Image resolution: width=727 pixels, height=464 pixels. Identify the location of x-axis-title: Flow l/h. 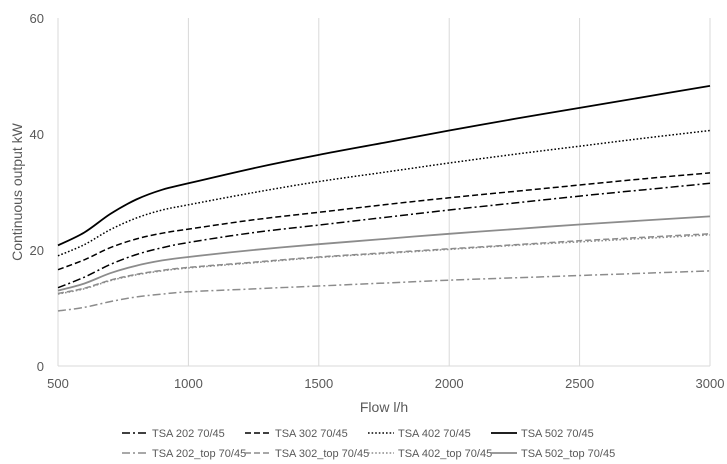
(384, 407).